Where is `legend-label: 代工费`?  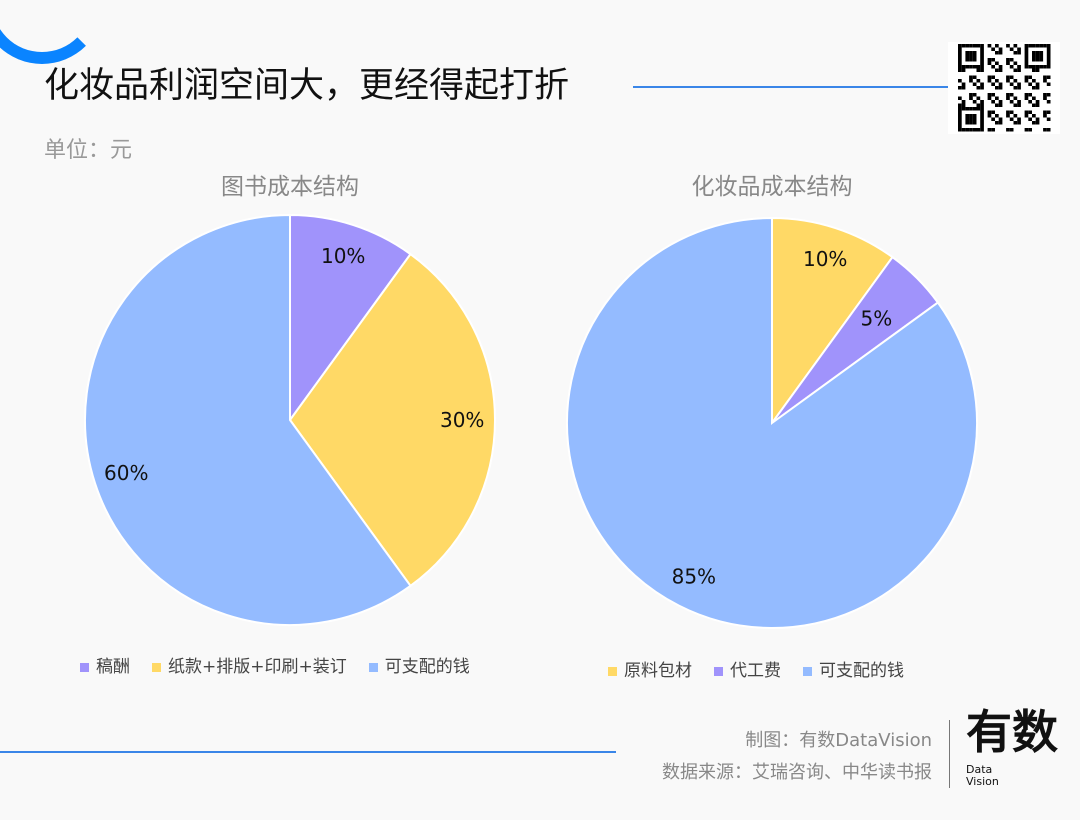 legend-label: 代工费 is located at coordinates (755, 671).